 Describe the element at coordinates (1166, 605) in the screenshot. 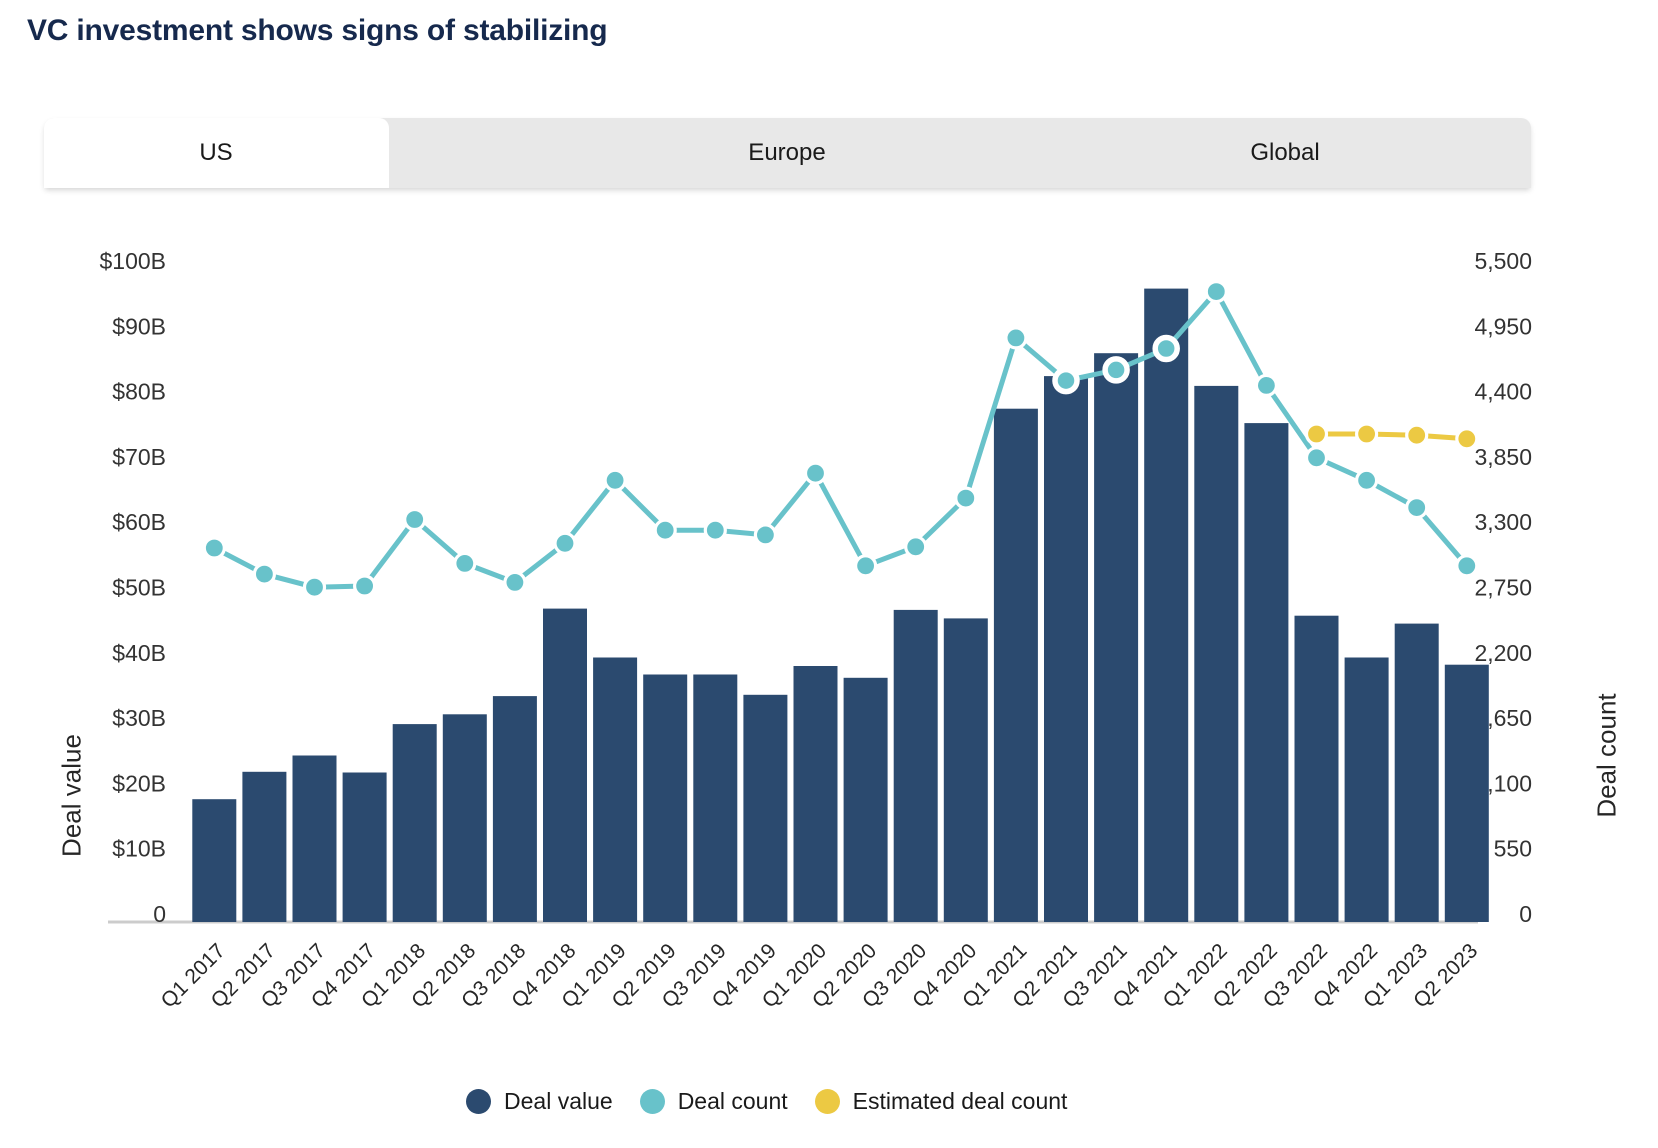

I see `deal-value-bar-Q4-2021` at that location.